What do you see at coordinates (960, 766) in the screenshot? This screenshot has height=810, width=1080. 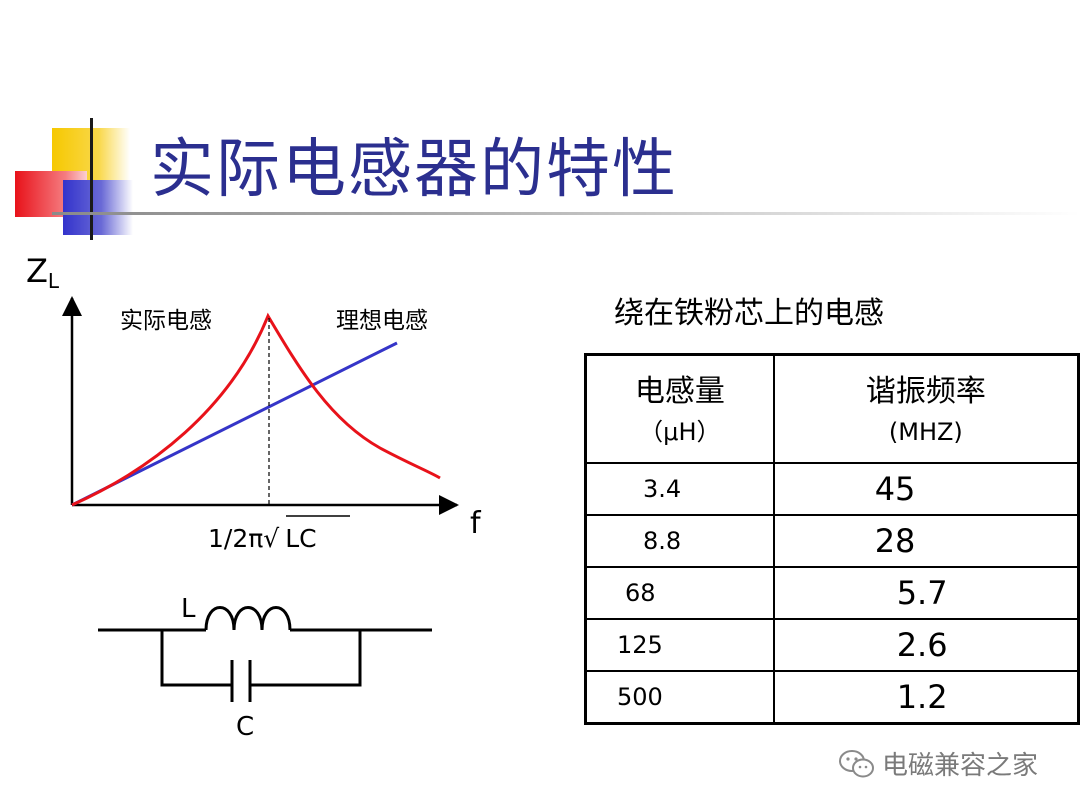 I see `watermark-text: 电磁兼容之家` at bounding box center [960, 766].